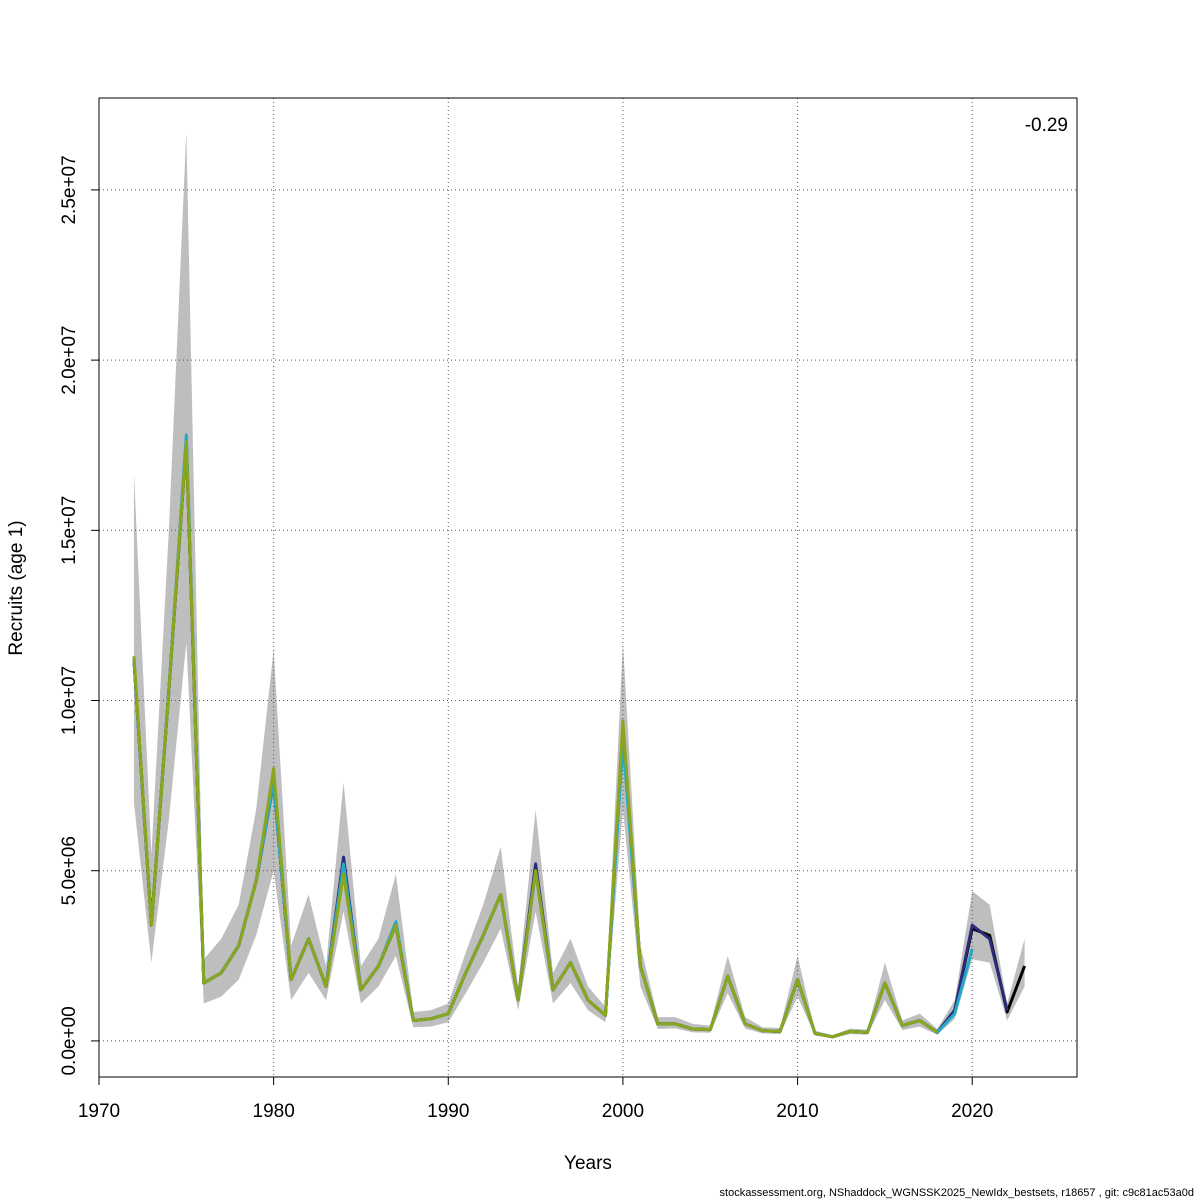 The width and height of the screenshot is (1200, 1200). What do you see at coordinates (69, 870) in the screenshot?
I see `y-tick-label: 5.0e+06` at bounding box center [69, 870].